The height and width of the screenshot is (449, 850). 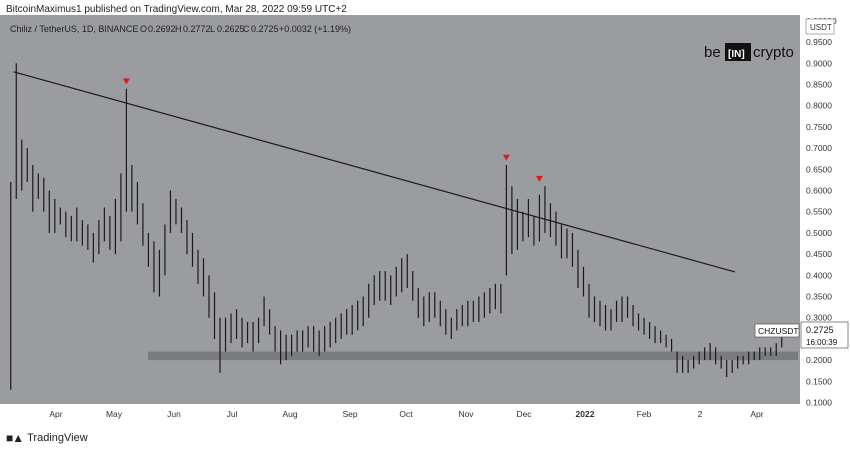 What do you see at coordinates (819, 169) in the screenshot?
I see `price-tick-label: 0.6500` at bounding box center [819, 169].